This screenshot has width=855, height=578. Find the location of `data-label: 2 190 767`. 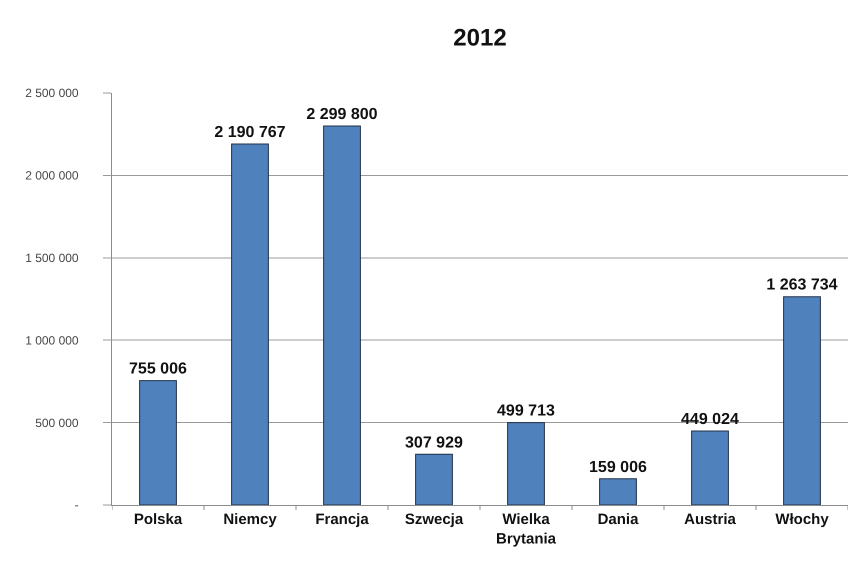

data-label: 2 190 767 is located at coordinates (250, 132).